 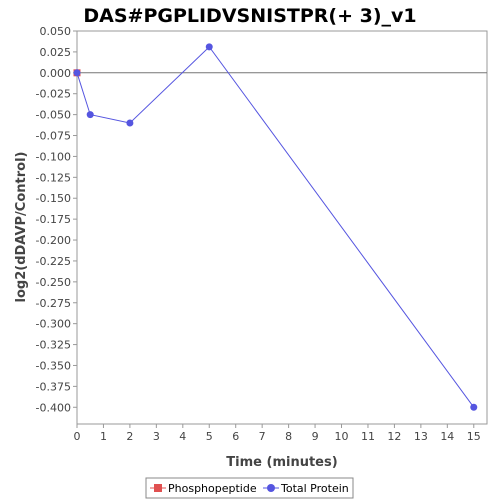 I want to click on y-tick-label: -0.300, so click(x=53, y=324).